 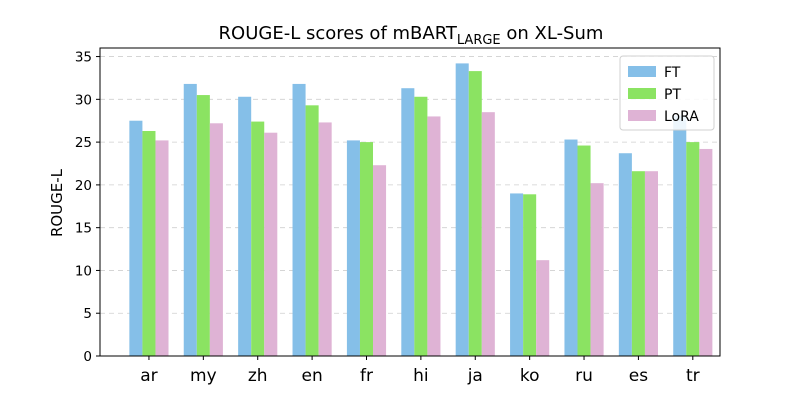 I want to click on bar-ft-zh, so click(x=245, y=226).